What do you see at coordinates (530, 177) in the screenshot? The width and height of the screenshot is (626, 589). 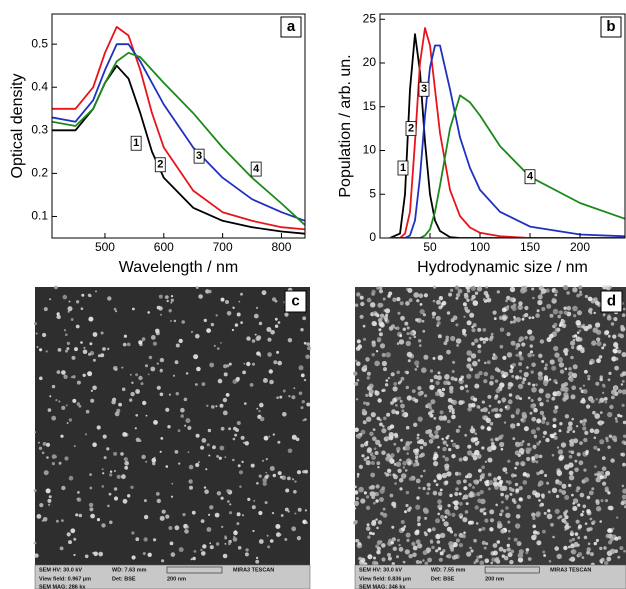 I see `curve-label-box` at bounding box center [530, 177].